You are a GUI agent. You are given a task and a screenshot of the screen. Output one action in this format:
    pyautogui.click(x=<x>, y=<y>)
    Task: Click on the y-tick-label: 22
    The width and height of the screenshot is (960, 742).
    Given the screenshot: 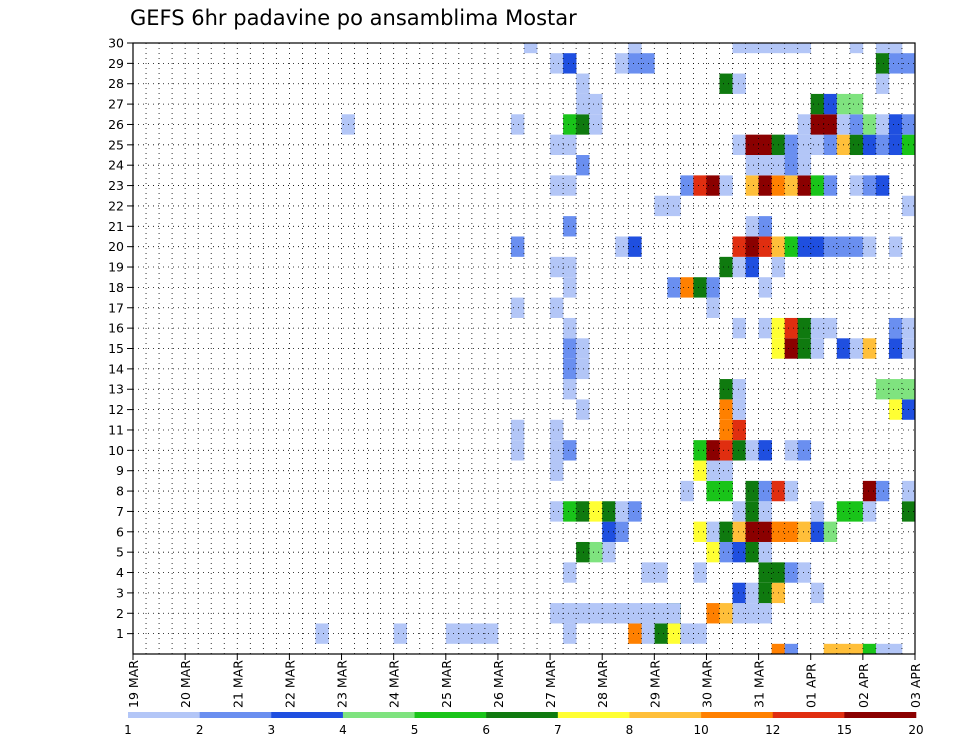 What is the action you would take?
    pyautogui.click(x=116, y=205)
    